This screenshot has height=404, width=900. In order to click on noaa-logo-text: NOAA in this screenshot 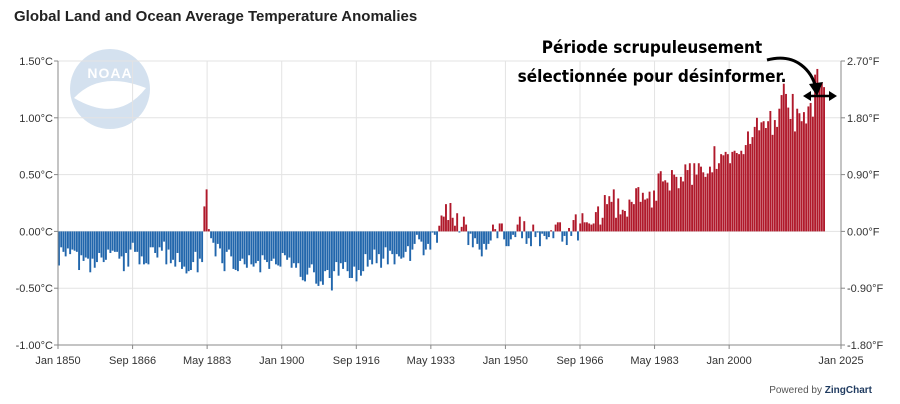, I will do `click(109, 73)`.